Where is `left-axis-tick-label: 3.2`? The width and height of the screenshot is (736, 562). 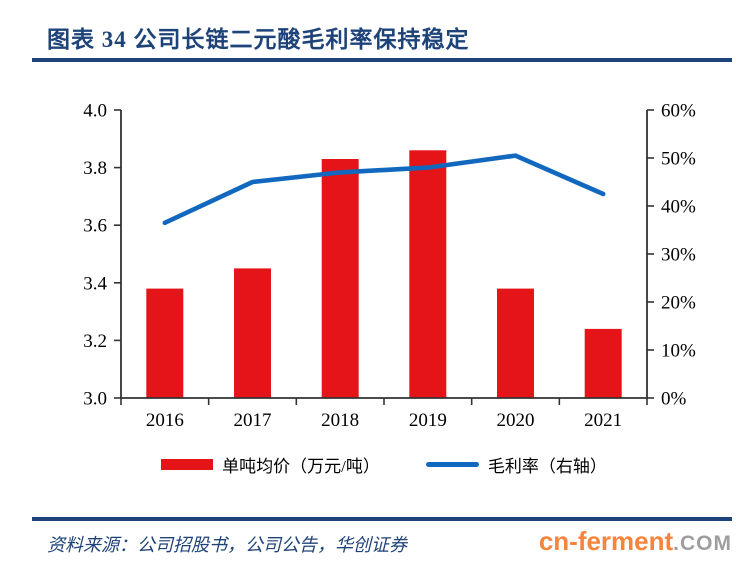 left-axis-tick-label: 3.2 is located at coordinates (95, 341).